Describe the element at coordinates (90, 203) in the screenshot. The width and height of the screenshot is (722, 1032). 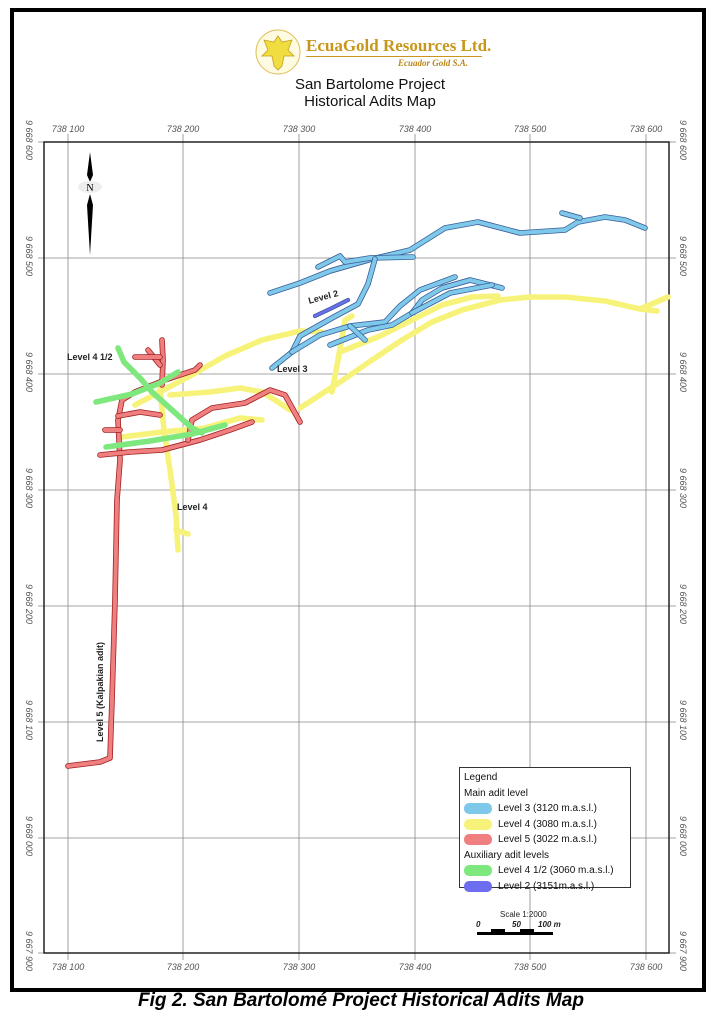
I see `north-arrow-icon: N` at that location.